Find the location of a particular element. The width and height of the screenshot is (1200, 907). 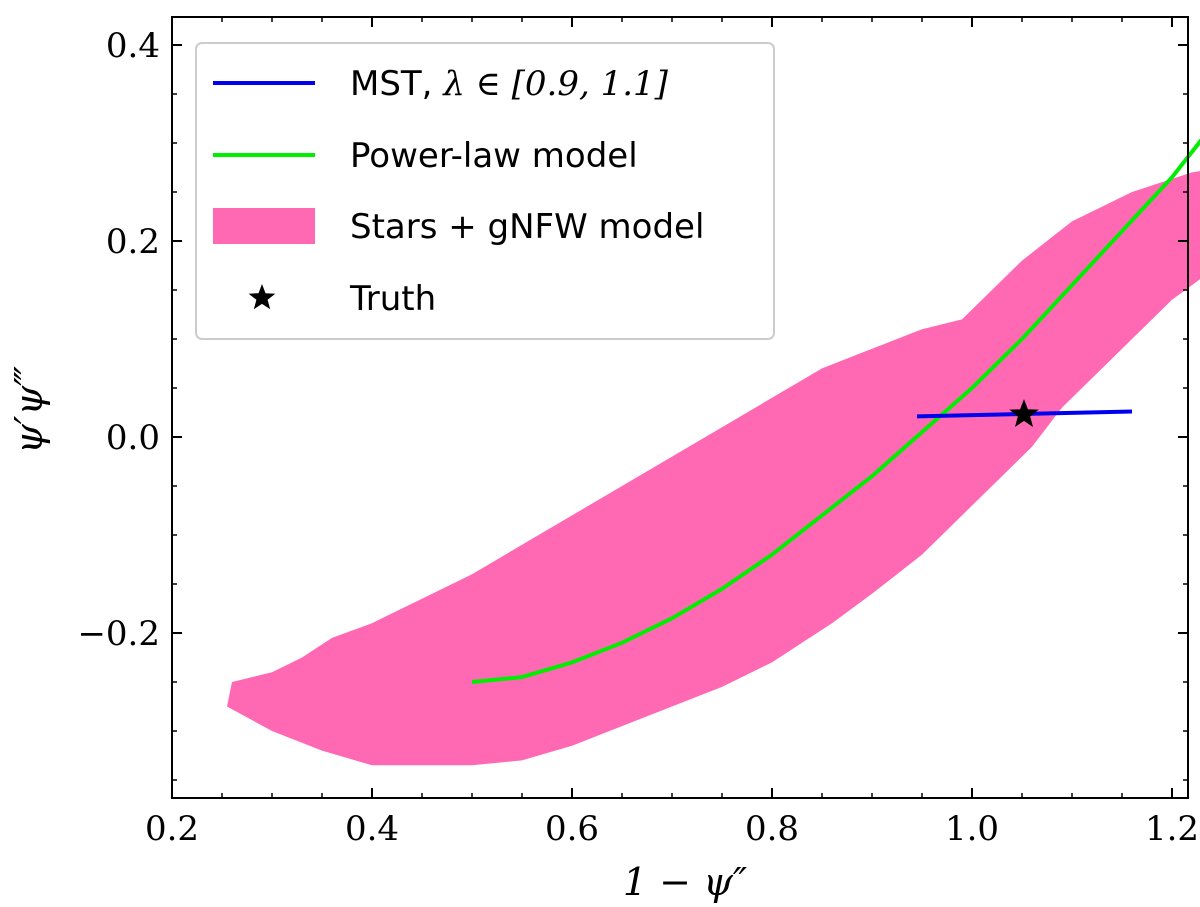

markers-layer is located at coordinates (1024, 413).